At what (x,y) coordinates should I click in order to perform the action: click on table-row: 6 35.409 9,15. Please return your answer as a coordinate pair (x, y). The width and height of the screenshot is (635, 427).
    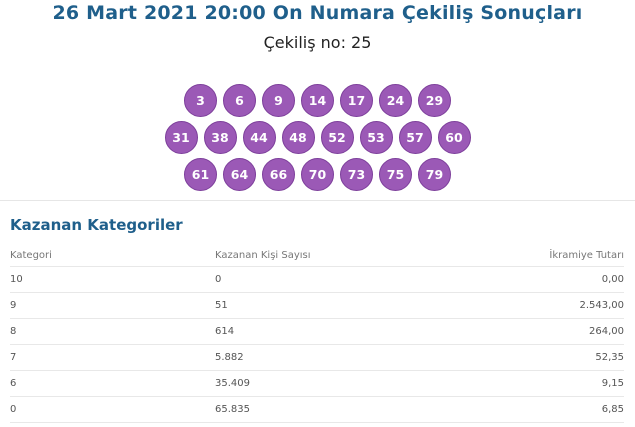
    Looking at the image, I should click on (317, 383).